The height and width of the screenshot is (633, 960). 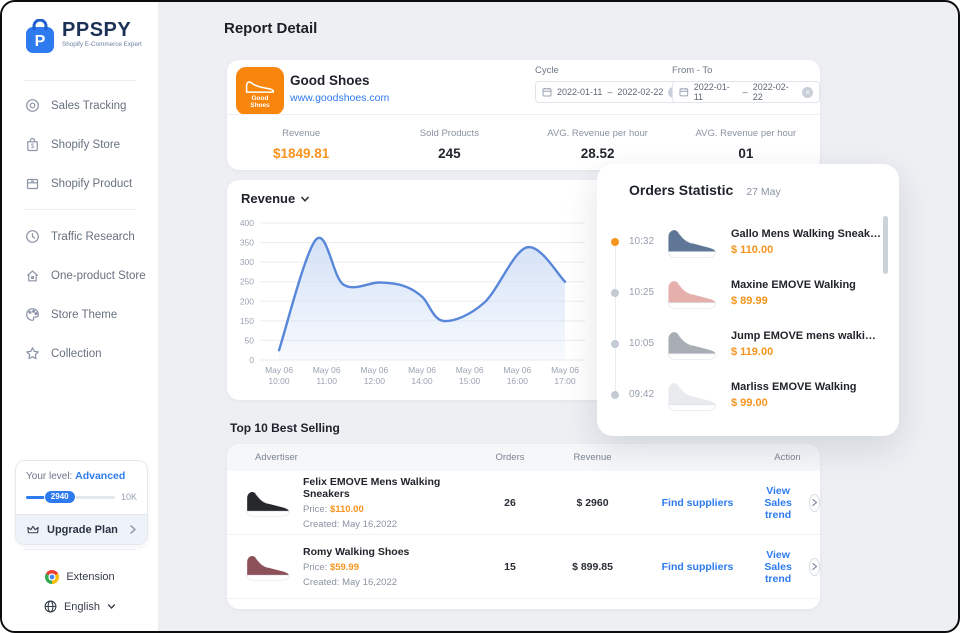 I want to click on col-advertiser: Advertiser, so click(x=276, y=457).